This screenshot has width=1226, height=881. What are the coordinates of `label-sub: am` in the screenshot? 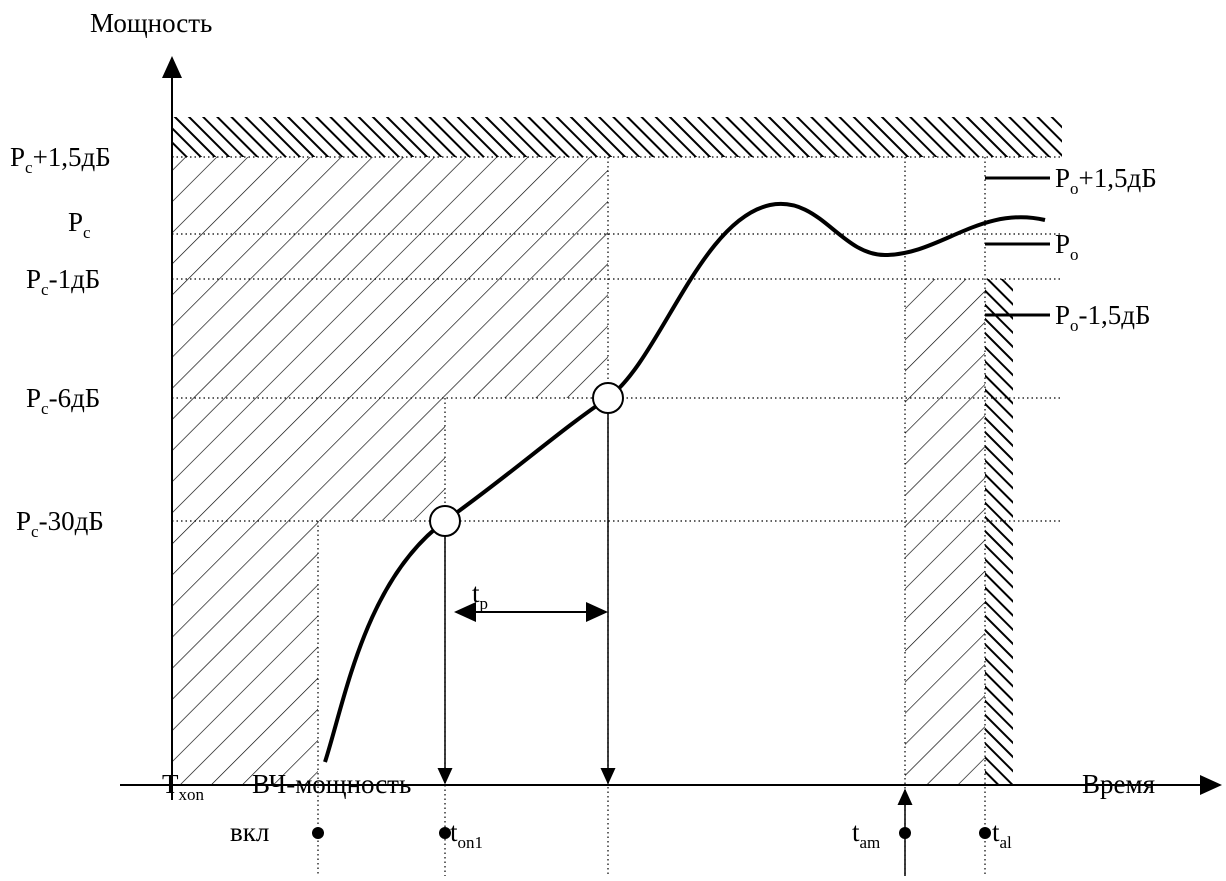 It's located at (870, 842).